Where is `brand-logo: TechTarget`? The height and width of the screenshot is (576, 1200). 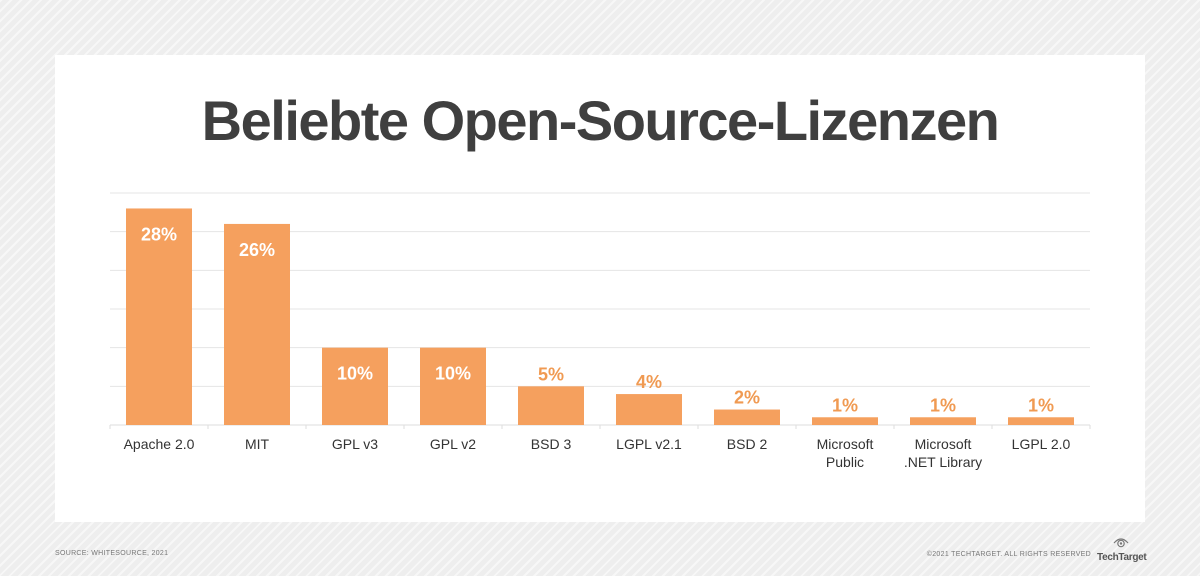
brand-logo: TechTarget is located at coordinates (1122, 550).